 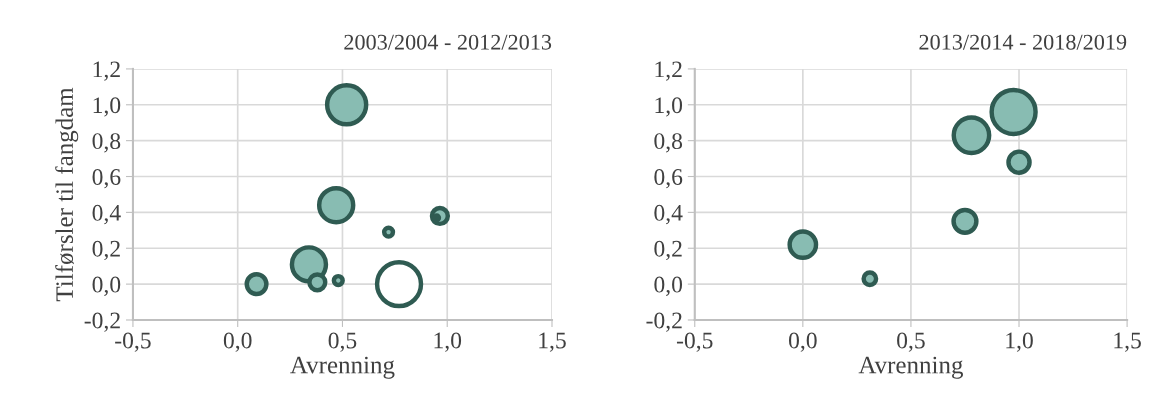 I want to click on chart-title: 2013/2014 - 2018/2019, so click(x=1023, y=42).